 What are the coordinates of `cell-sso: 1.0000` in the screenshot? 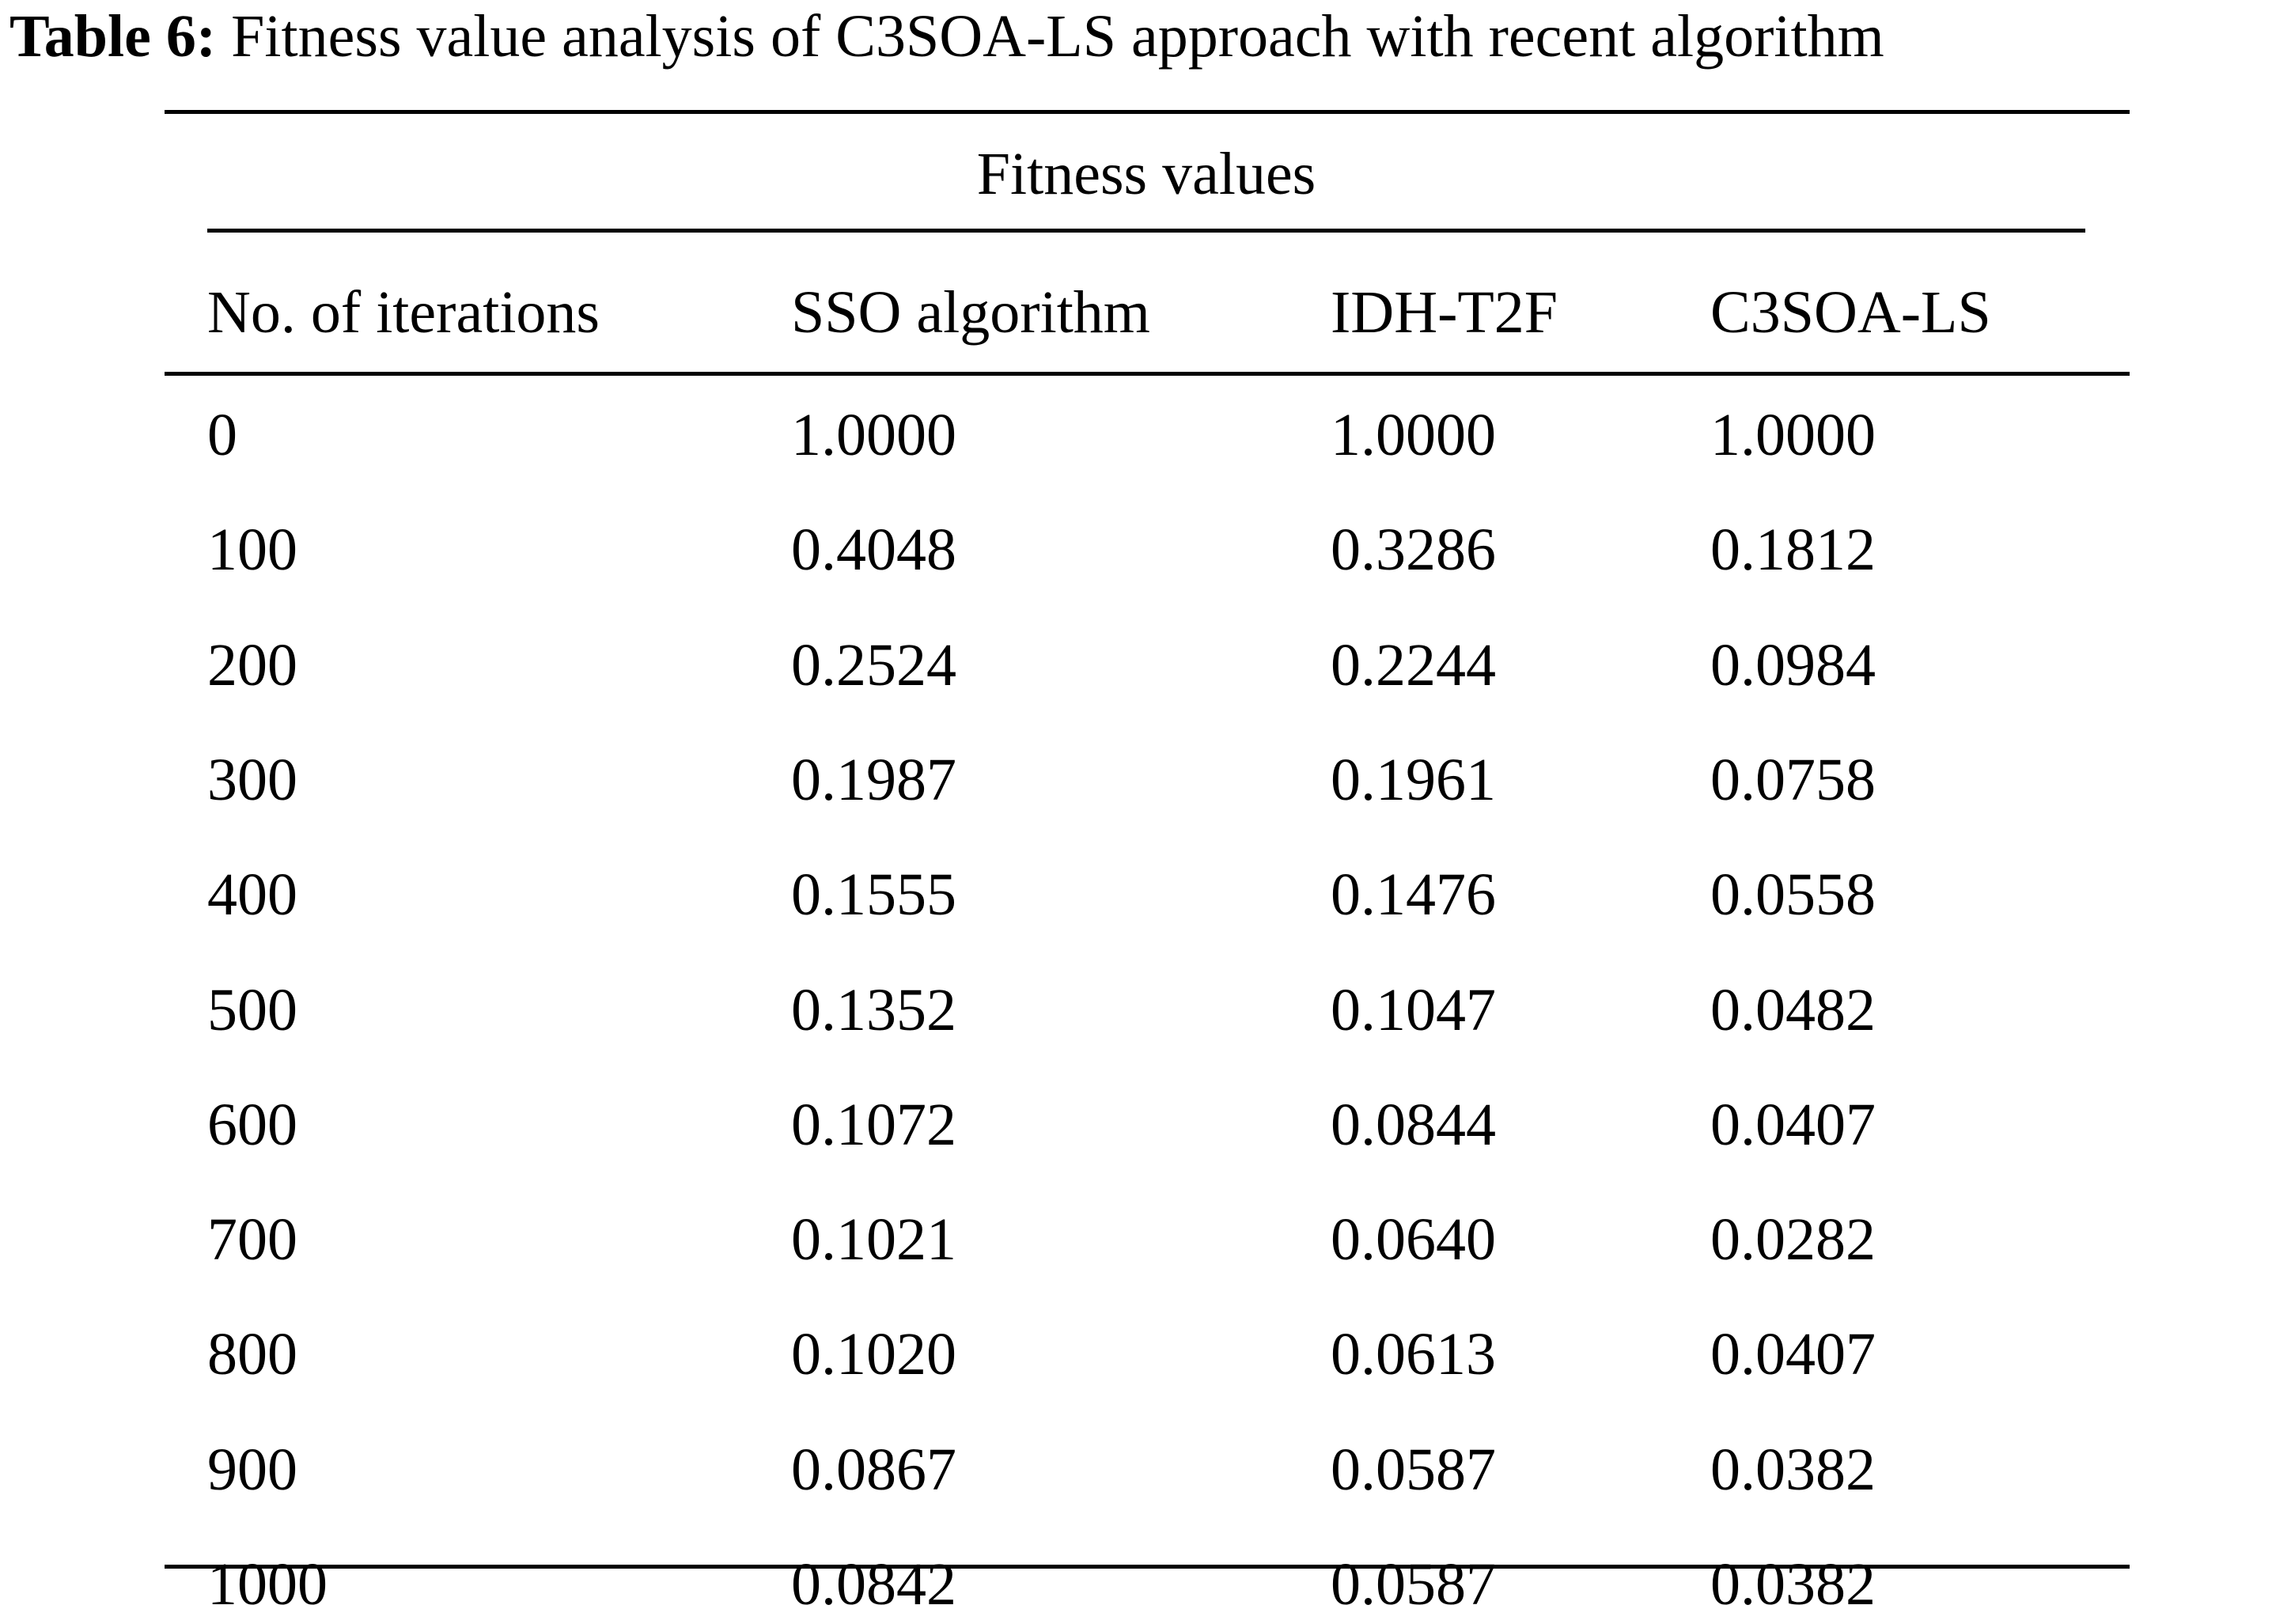 It's located at (873, 435).